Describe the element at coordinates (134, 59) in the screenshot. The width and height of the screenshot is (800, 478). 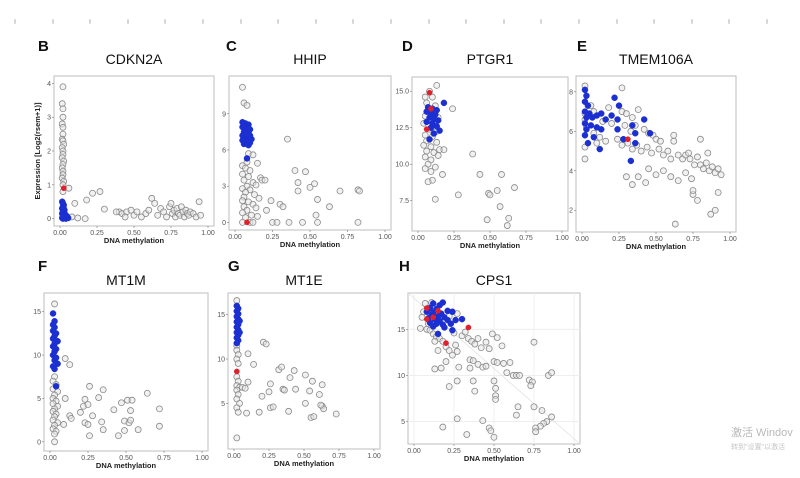
I see `chart-title: CDKN2A` at that location.